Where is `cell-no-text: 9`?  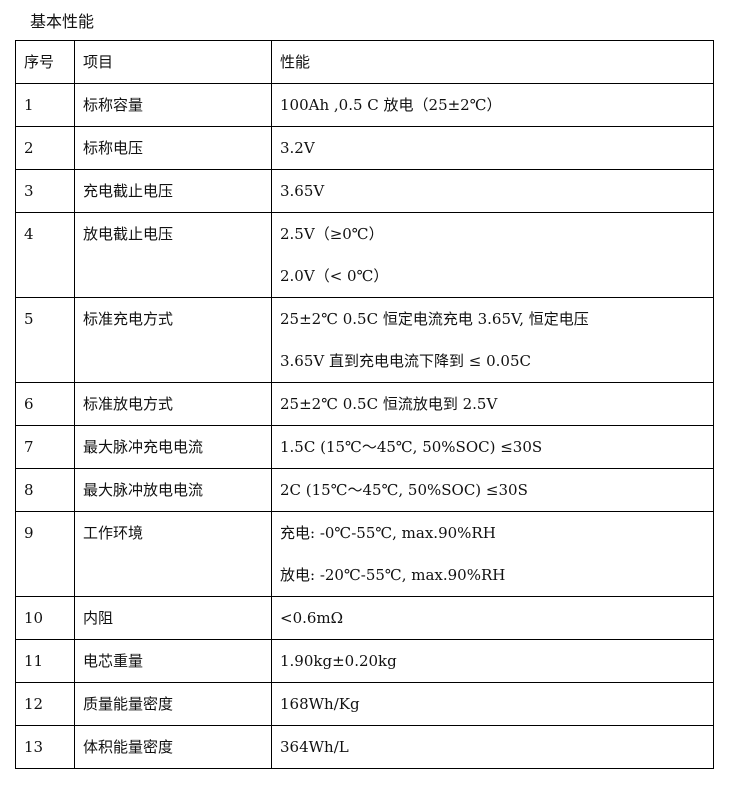 cell-no-text: 9 is located at coordinates (29, 533).